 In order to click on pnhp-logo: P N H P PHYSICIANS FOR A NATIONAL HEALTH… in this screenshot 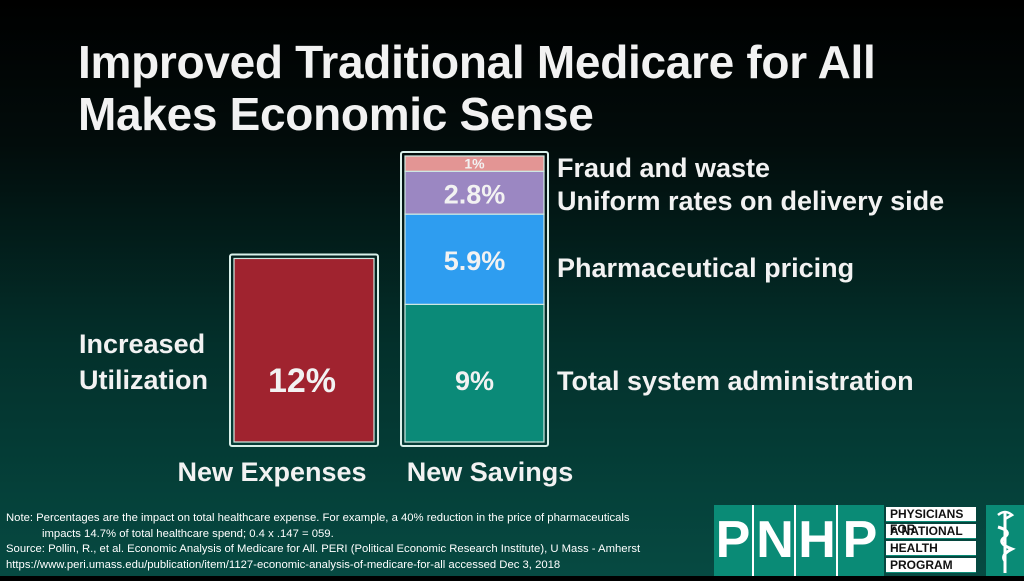, I will do `click(869, 540)`.